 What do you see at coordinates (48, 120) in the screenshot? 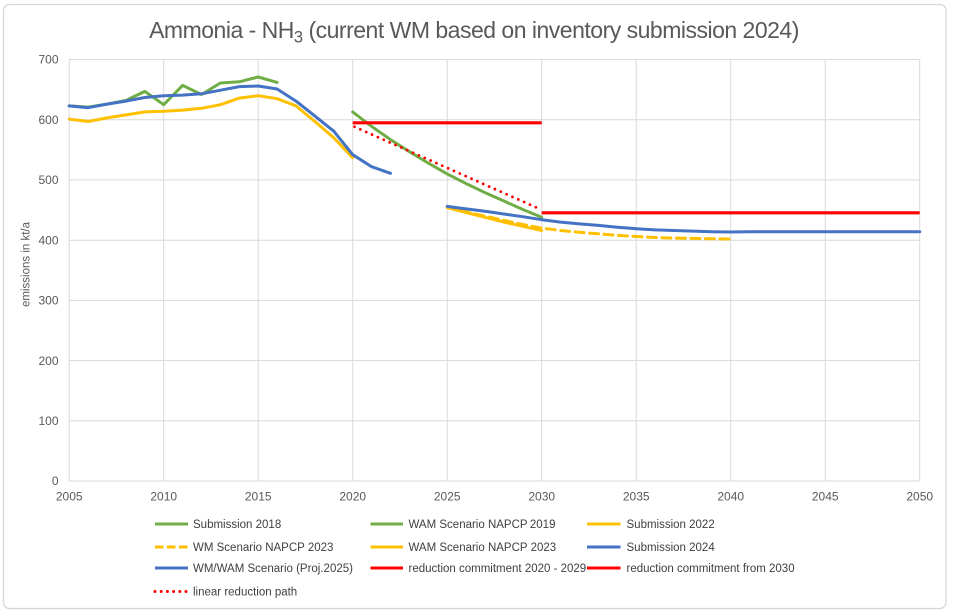
I see `svg-text: 600` at bounding box center [48, 120].